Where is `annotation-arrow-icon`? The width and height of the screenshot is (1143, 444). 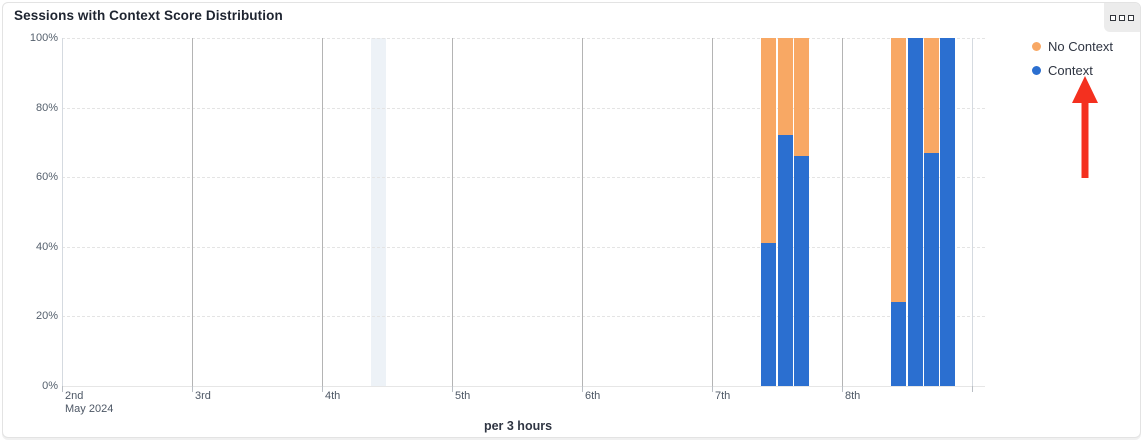
annotation-arrow-icon is located at coordinates (1085, 126).